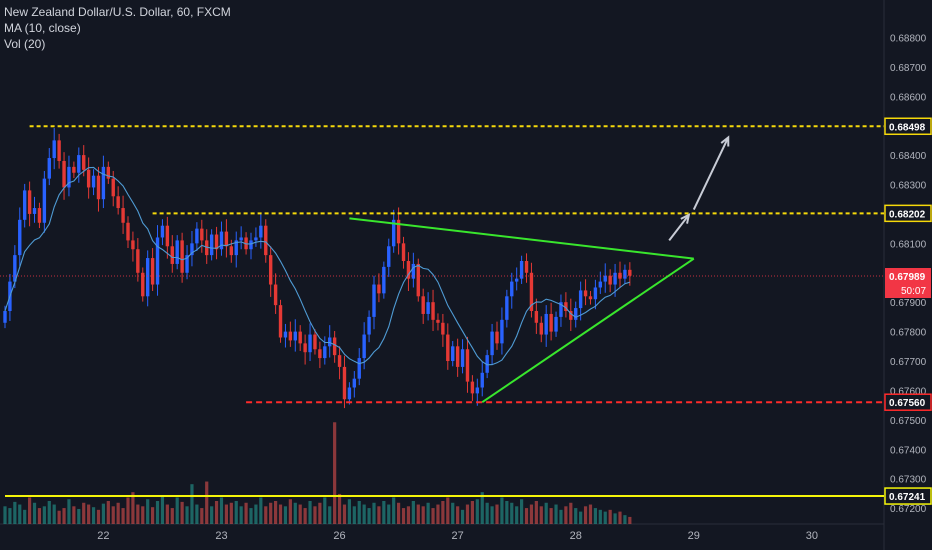 The height and width of the screenshot is (550, 932). Describe the element at coordinates (588, 330) in the screenshot. I see `triangle-lower-trendline` at that location.